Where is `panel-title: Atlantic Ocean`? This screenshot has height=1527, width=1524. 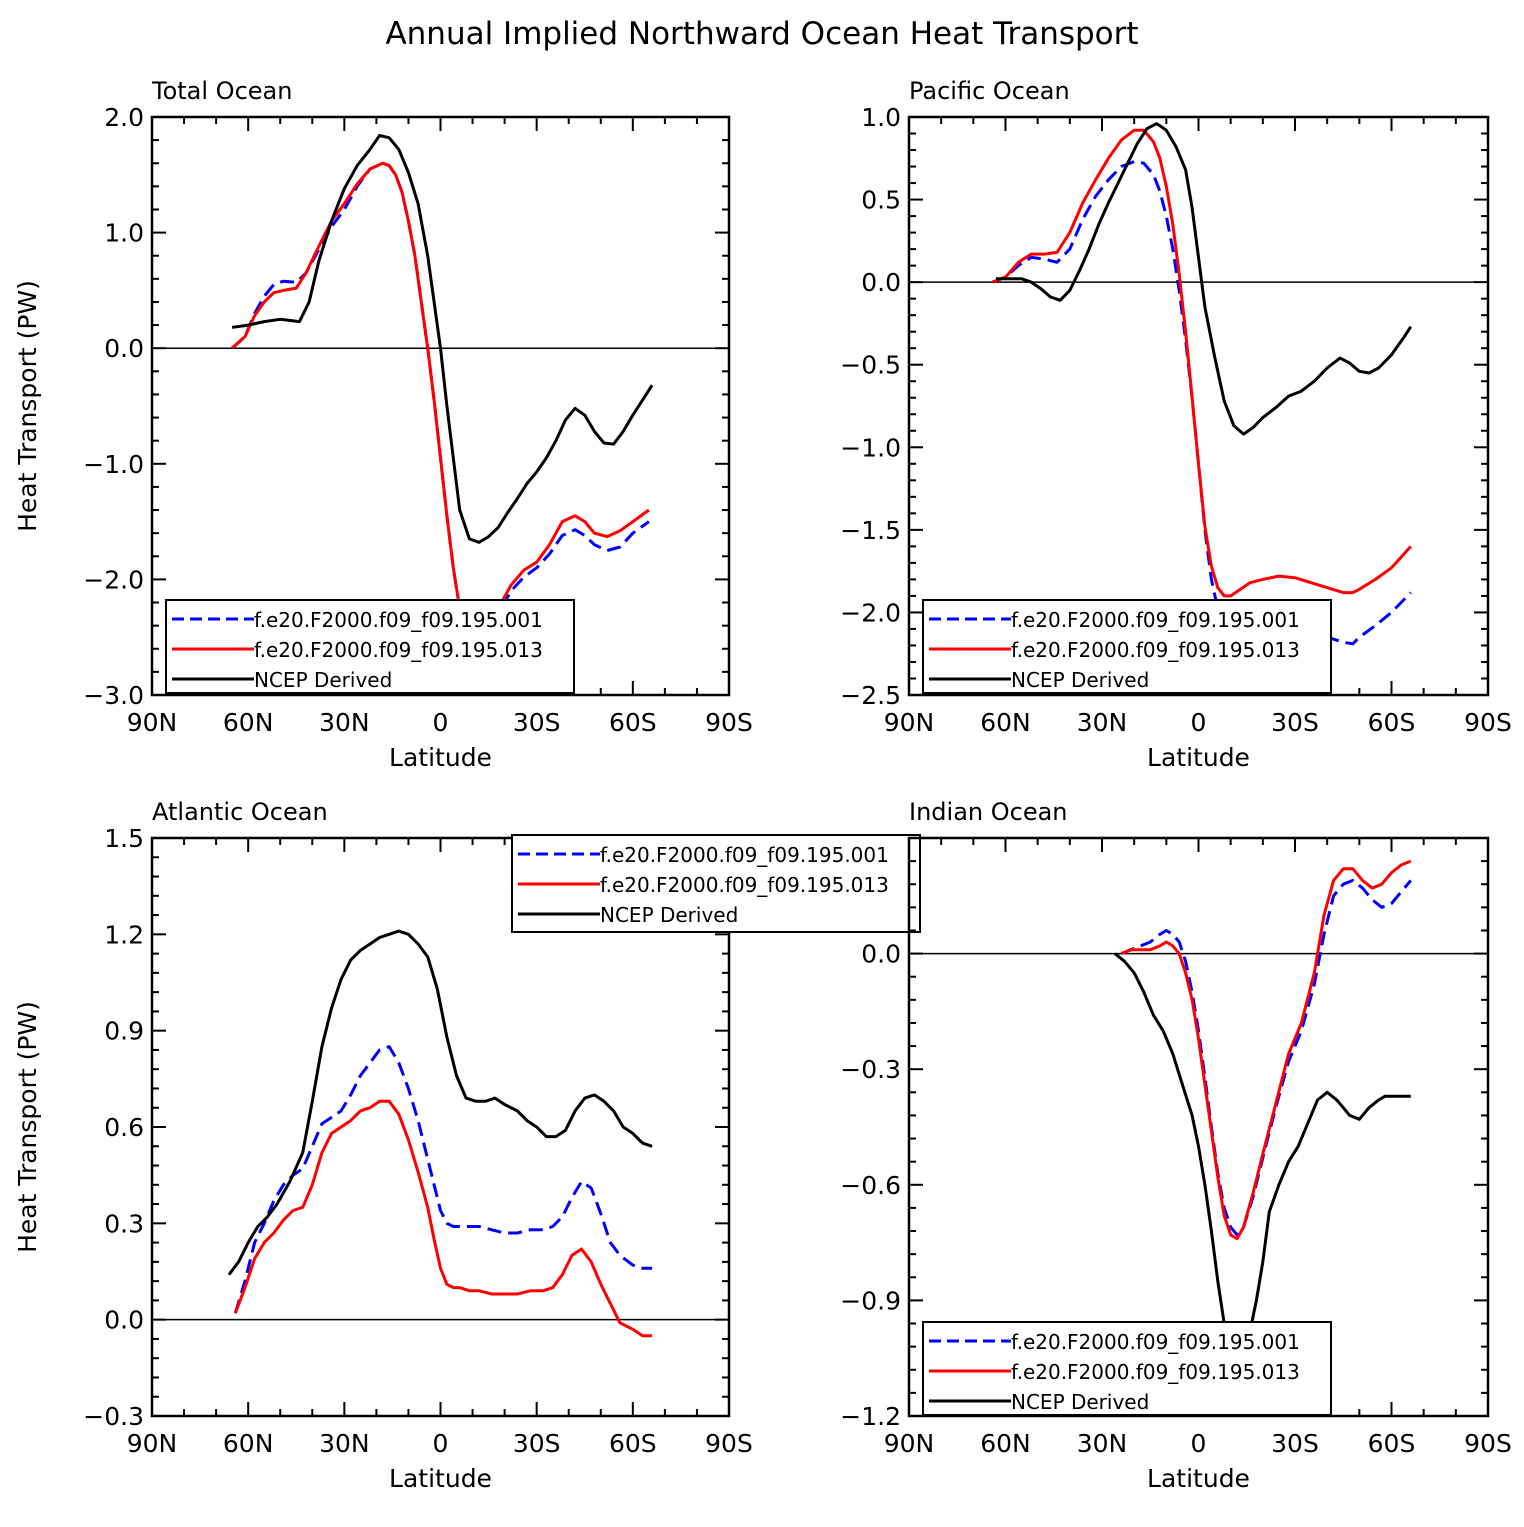
panel-title: Atlantic Ocean is located at coordinates (240, 812).